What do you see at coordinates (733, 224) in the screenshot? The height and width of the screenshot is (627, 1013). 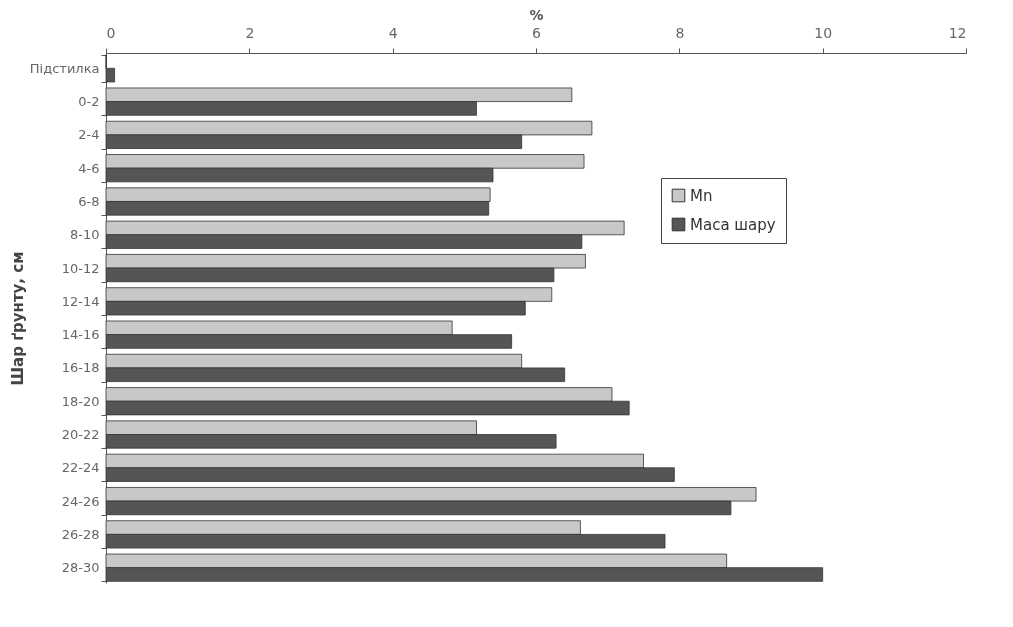 I see `legend-label: Маса шару` at bounding box center [733, 224].